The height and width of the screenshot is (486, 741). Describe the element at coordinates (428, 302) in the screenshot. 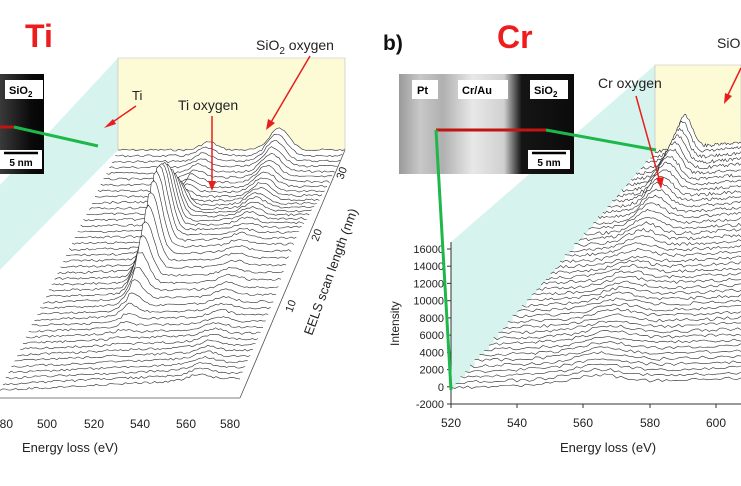

I see `y-tick-label: 10000` at that location.